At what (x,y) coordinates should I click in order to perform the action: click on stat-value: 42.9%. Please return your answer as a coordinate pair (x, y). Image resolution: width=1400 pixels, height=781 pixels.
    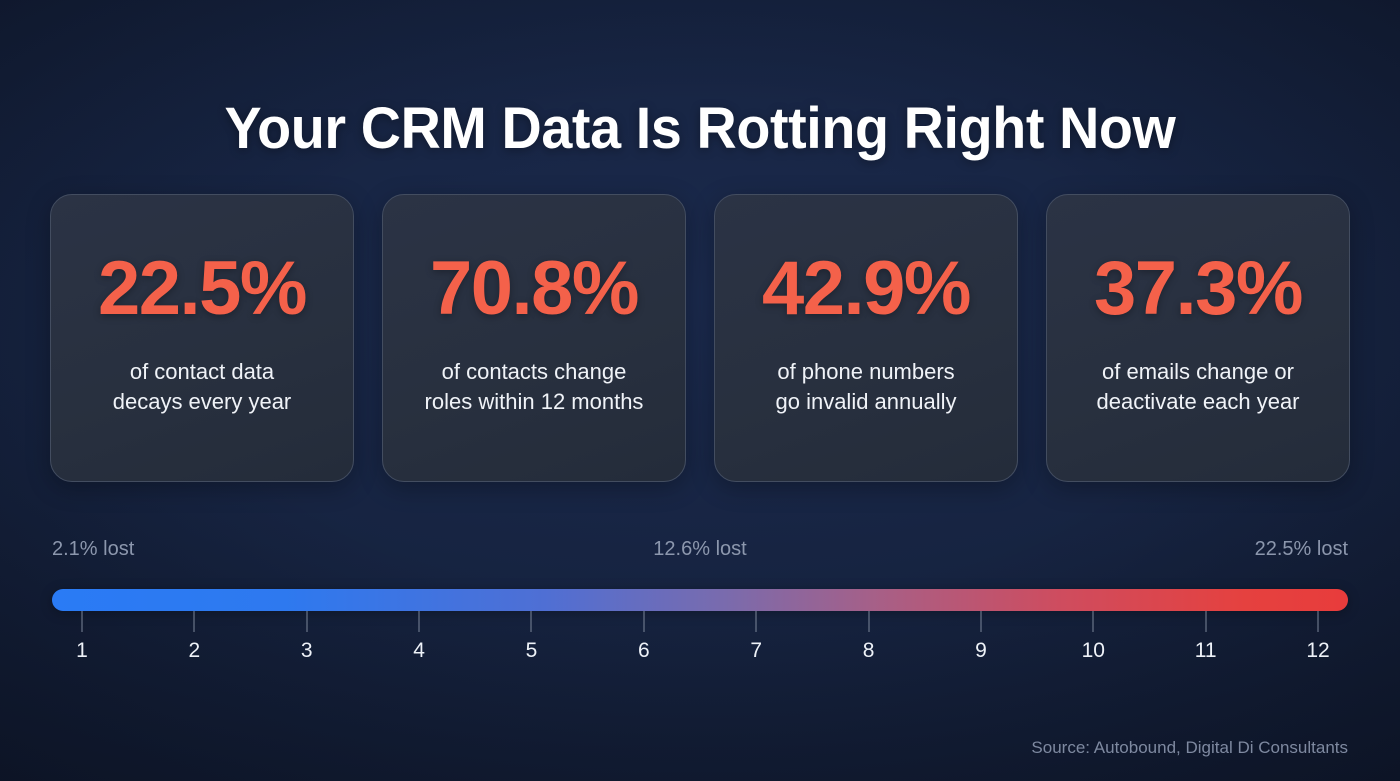
    Looking at the image, I should click on (867, 288).